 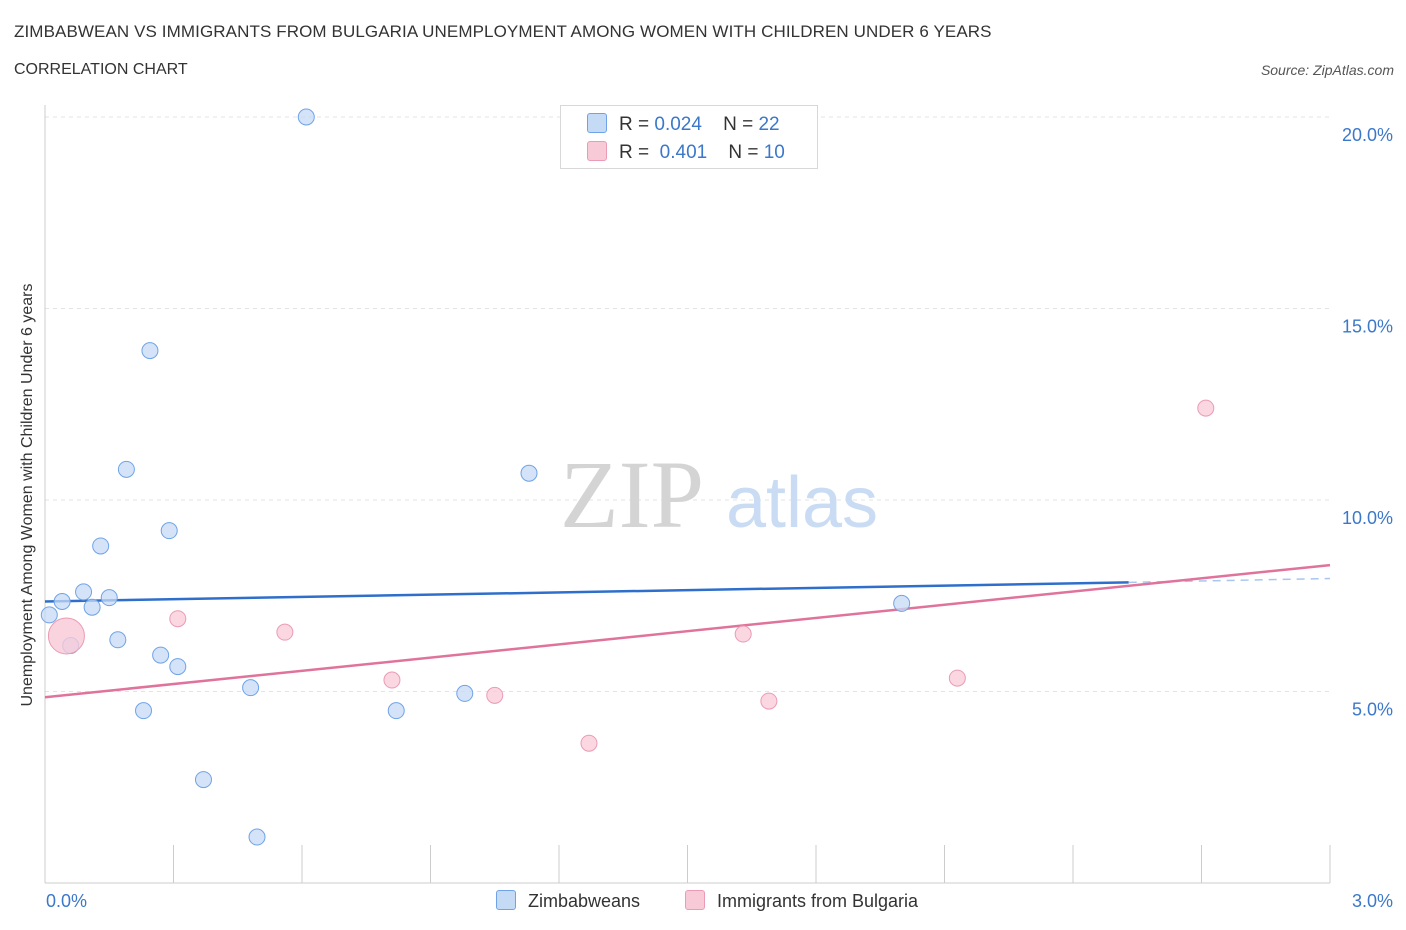 I want to click on legend-r-value: 0.401, so click(x=683, y=152).